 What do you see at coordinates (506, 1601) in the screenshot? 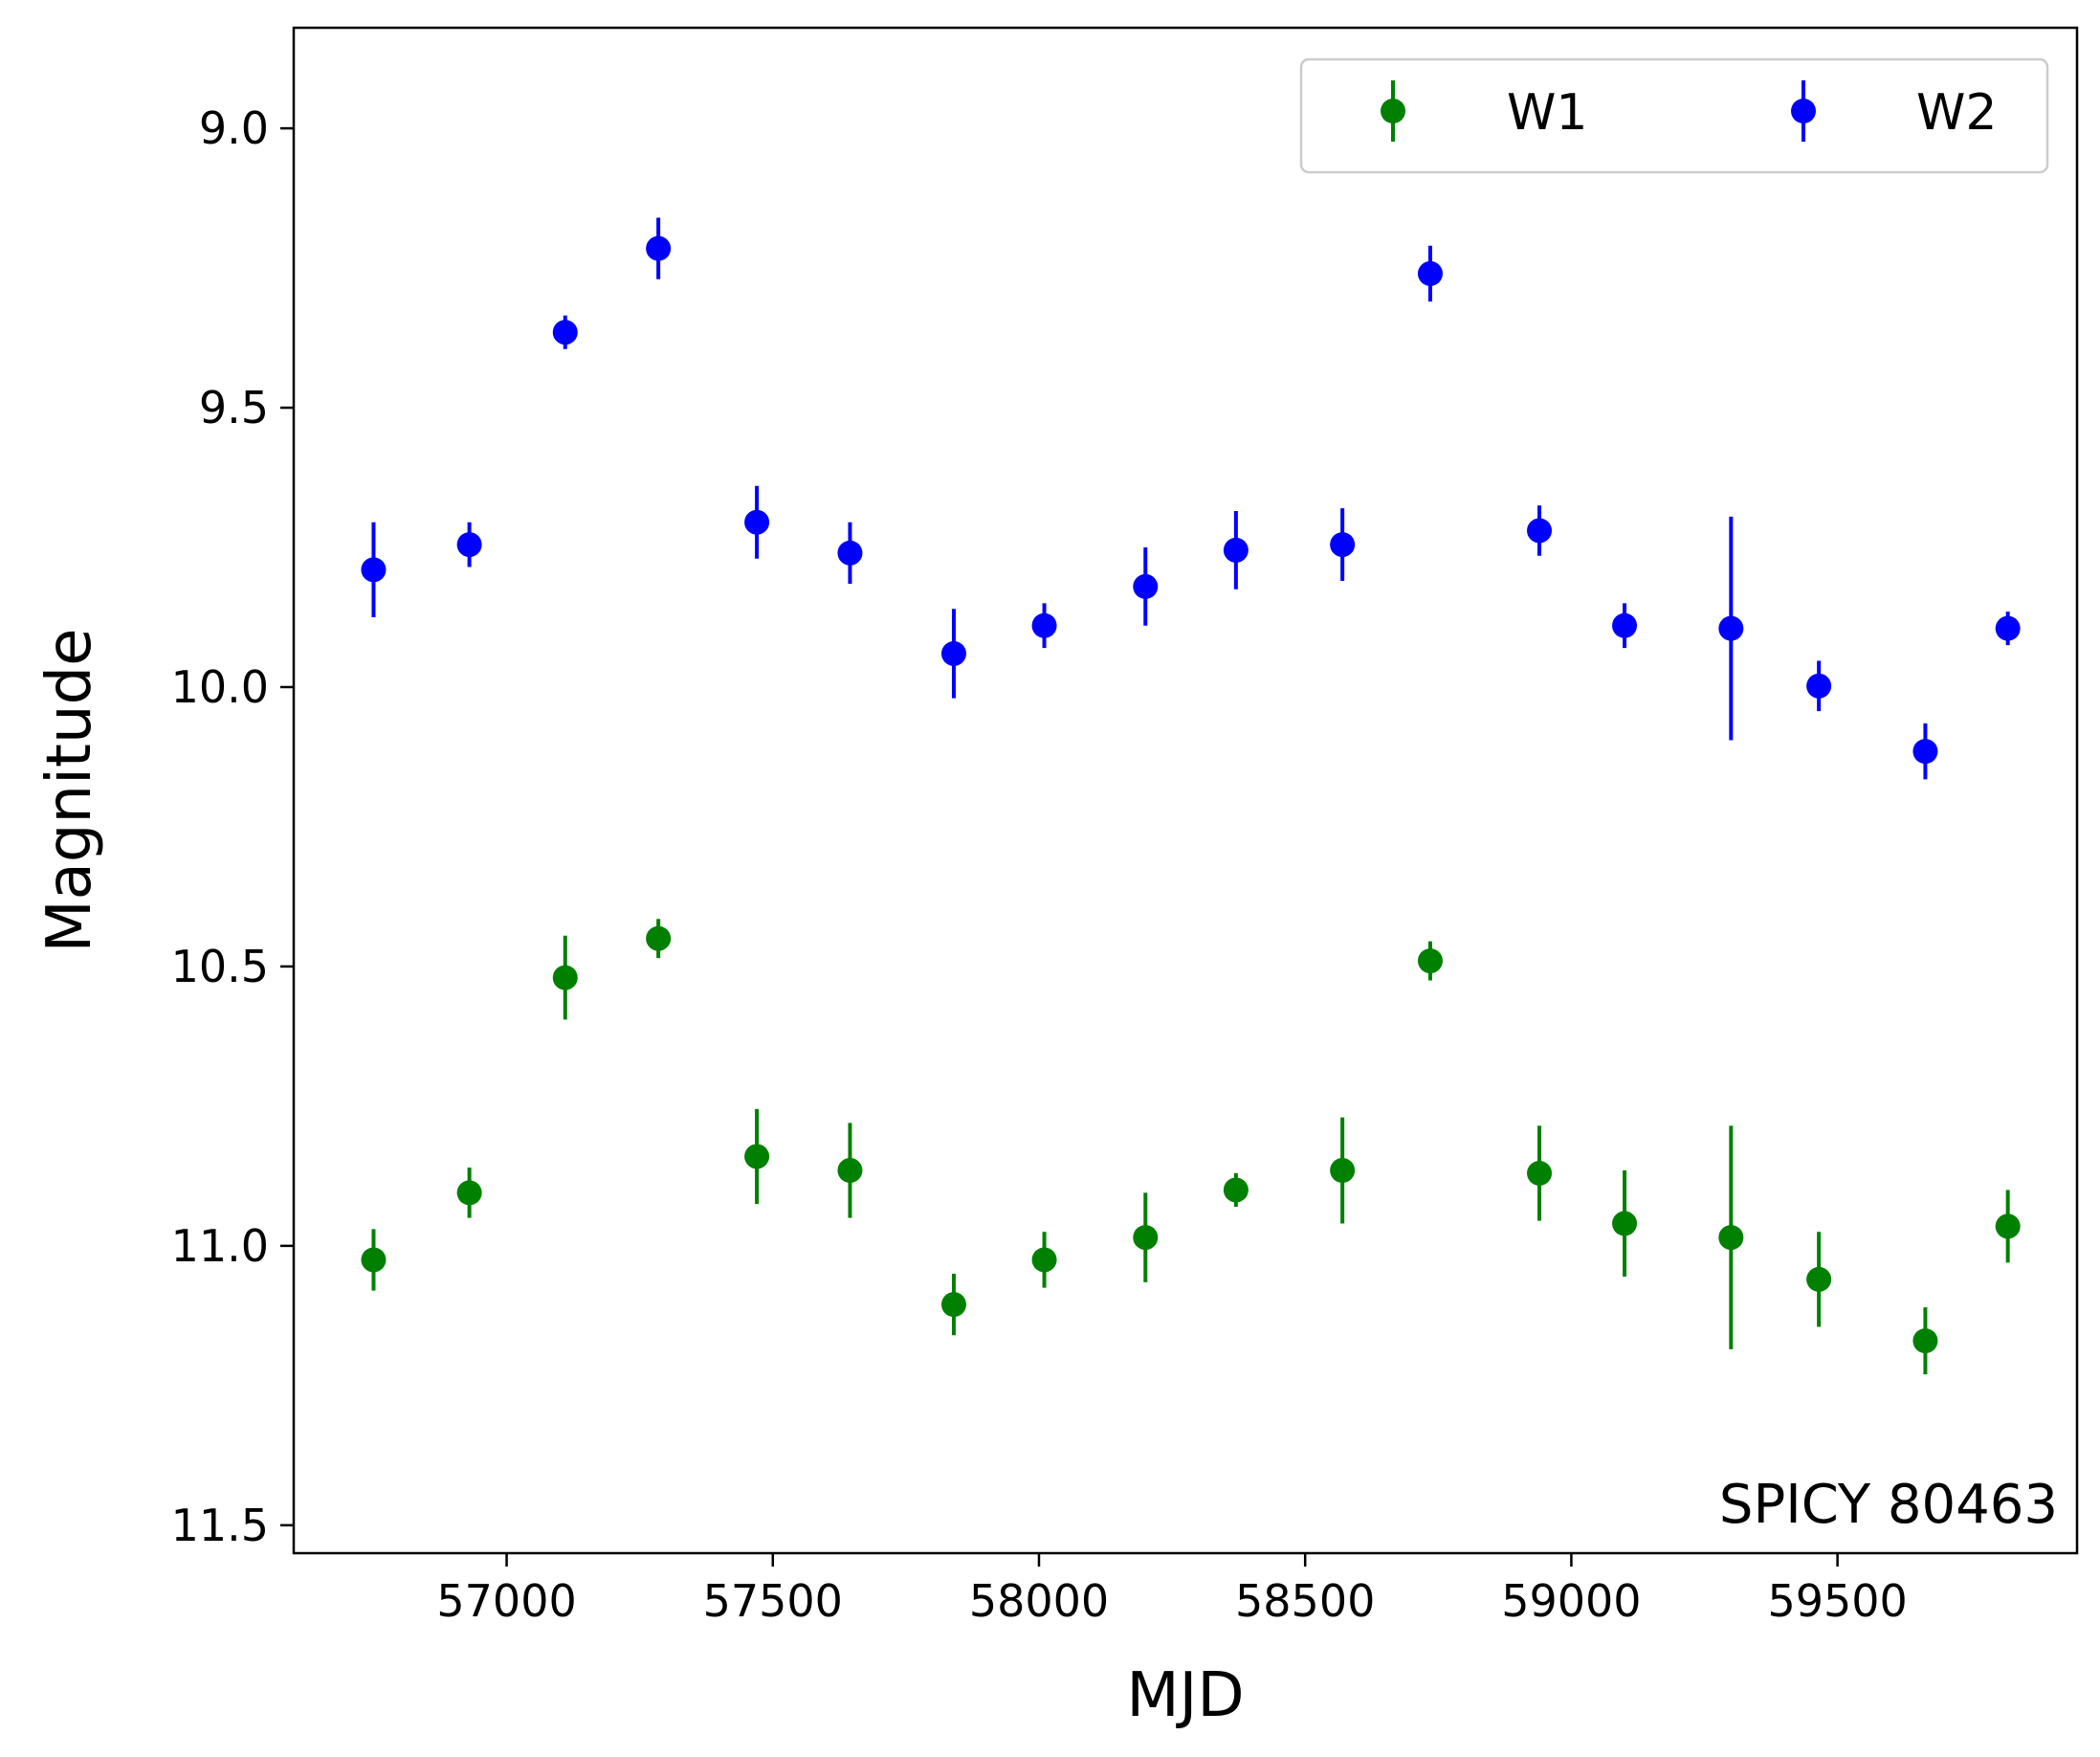
I see `x-tick-label: 57000` at bounding box center [506, 1601].